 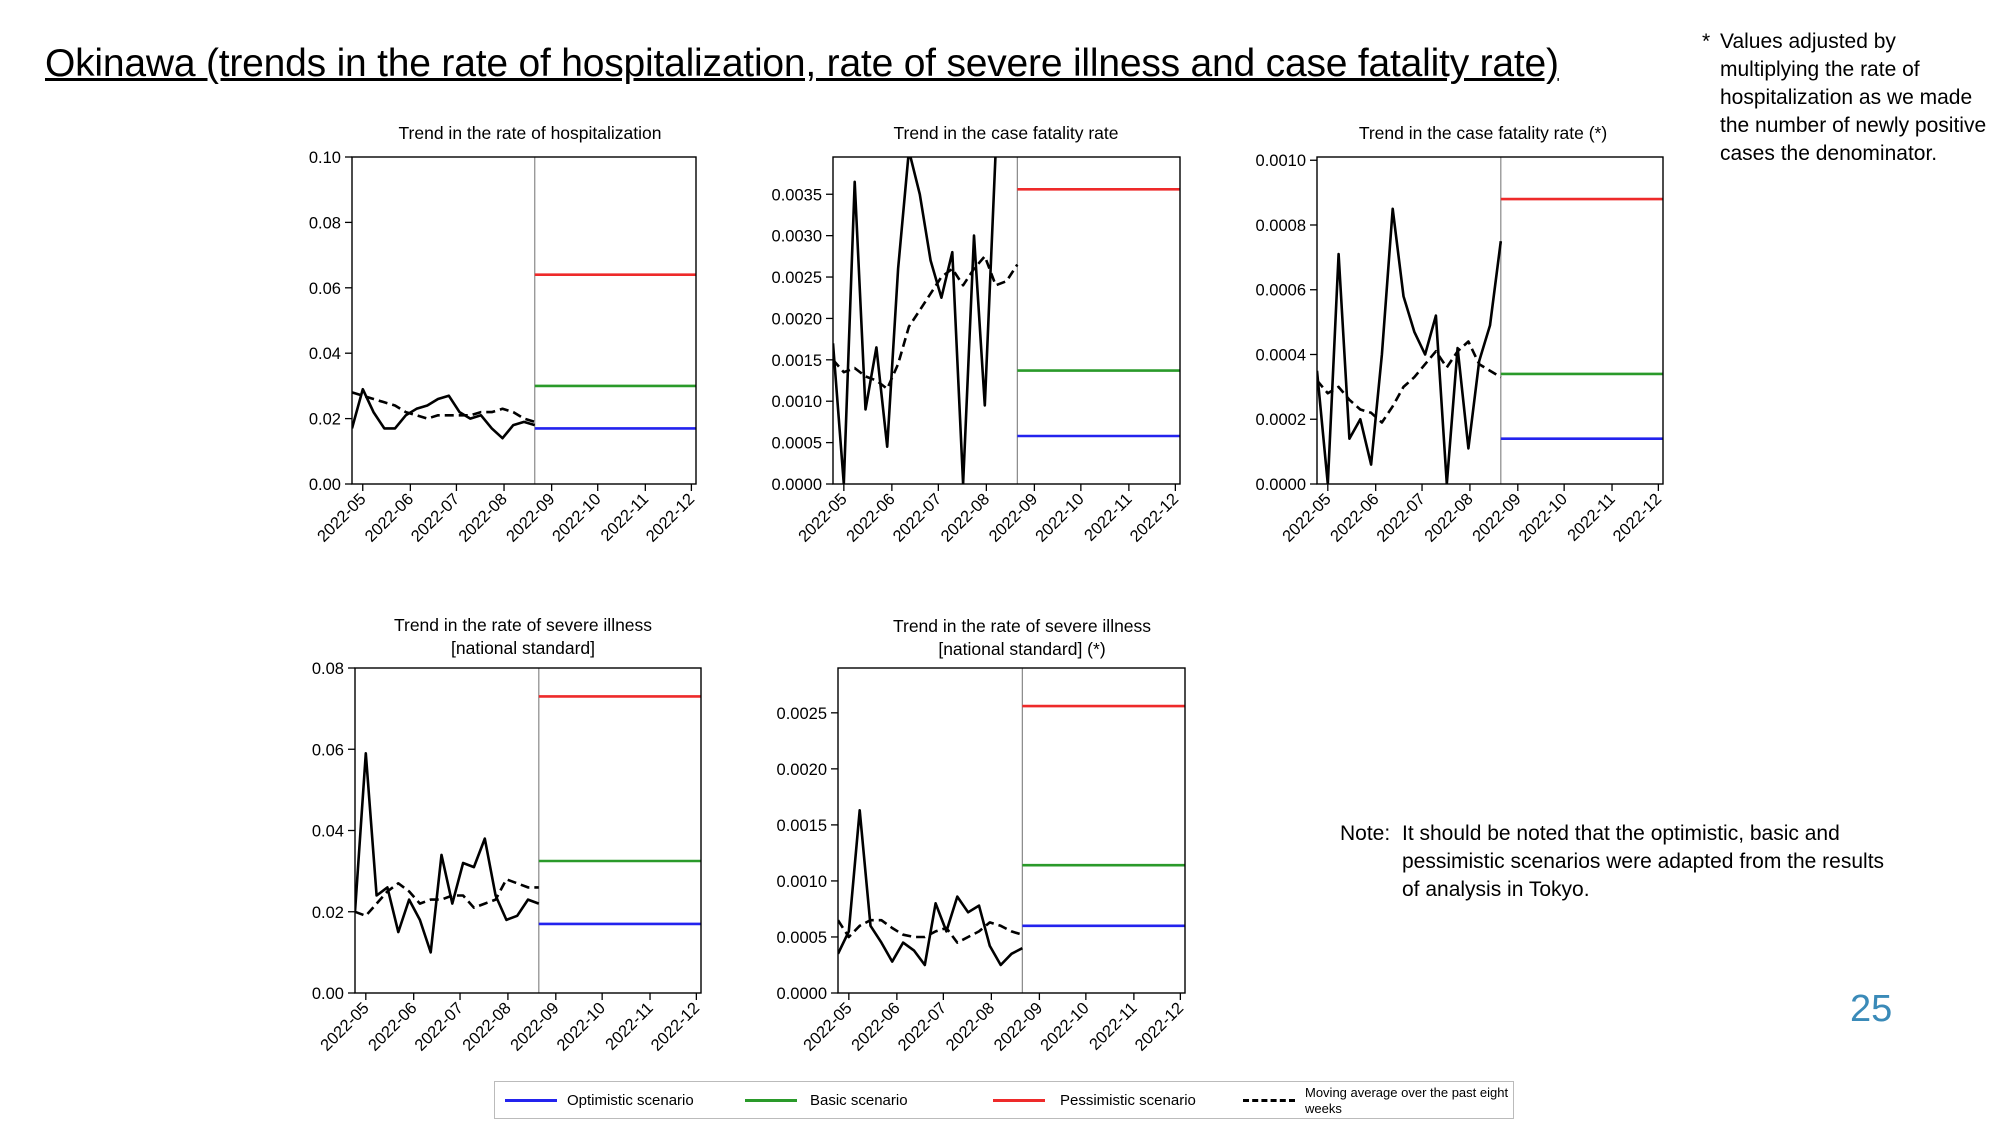 I want to click on legend-label-moving-average: Moving average over the past eight weeks, so click(x=1407, y=1100).